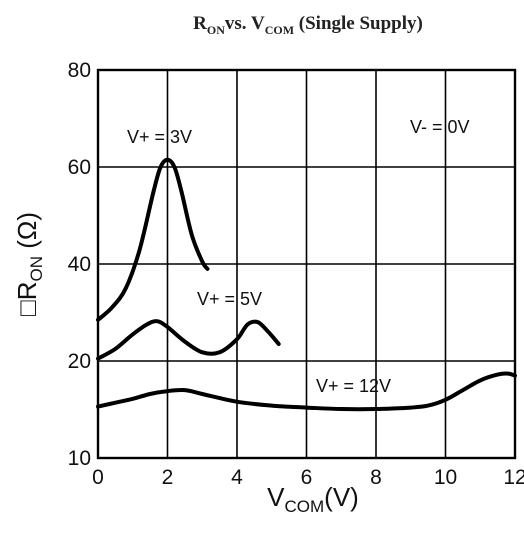 This screenshot has width=524, height=533. Describe the element at coordinates (353, 386) in the screenshot. I see `label-12v: V+ = 12V` at that location.